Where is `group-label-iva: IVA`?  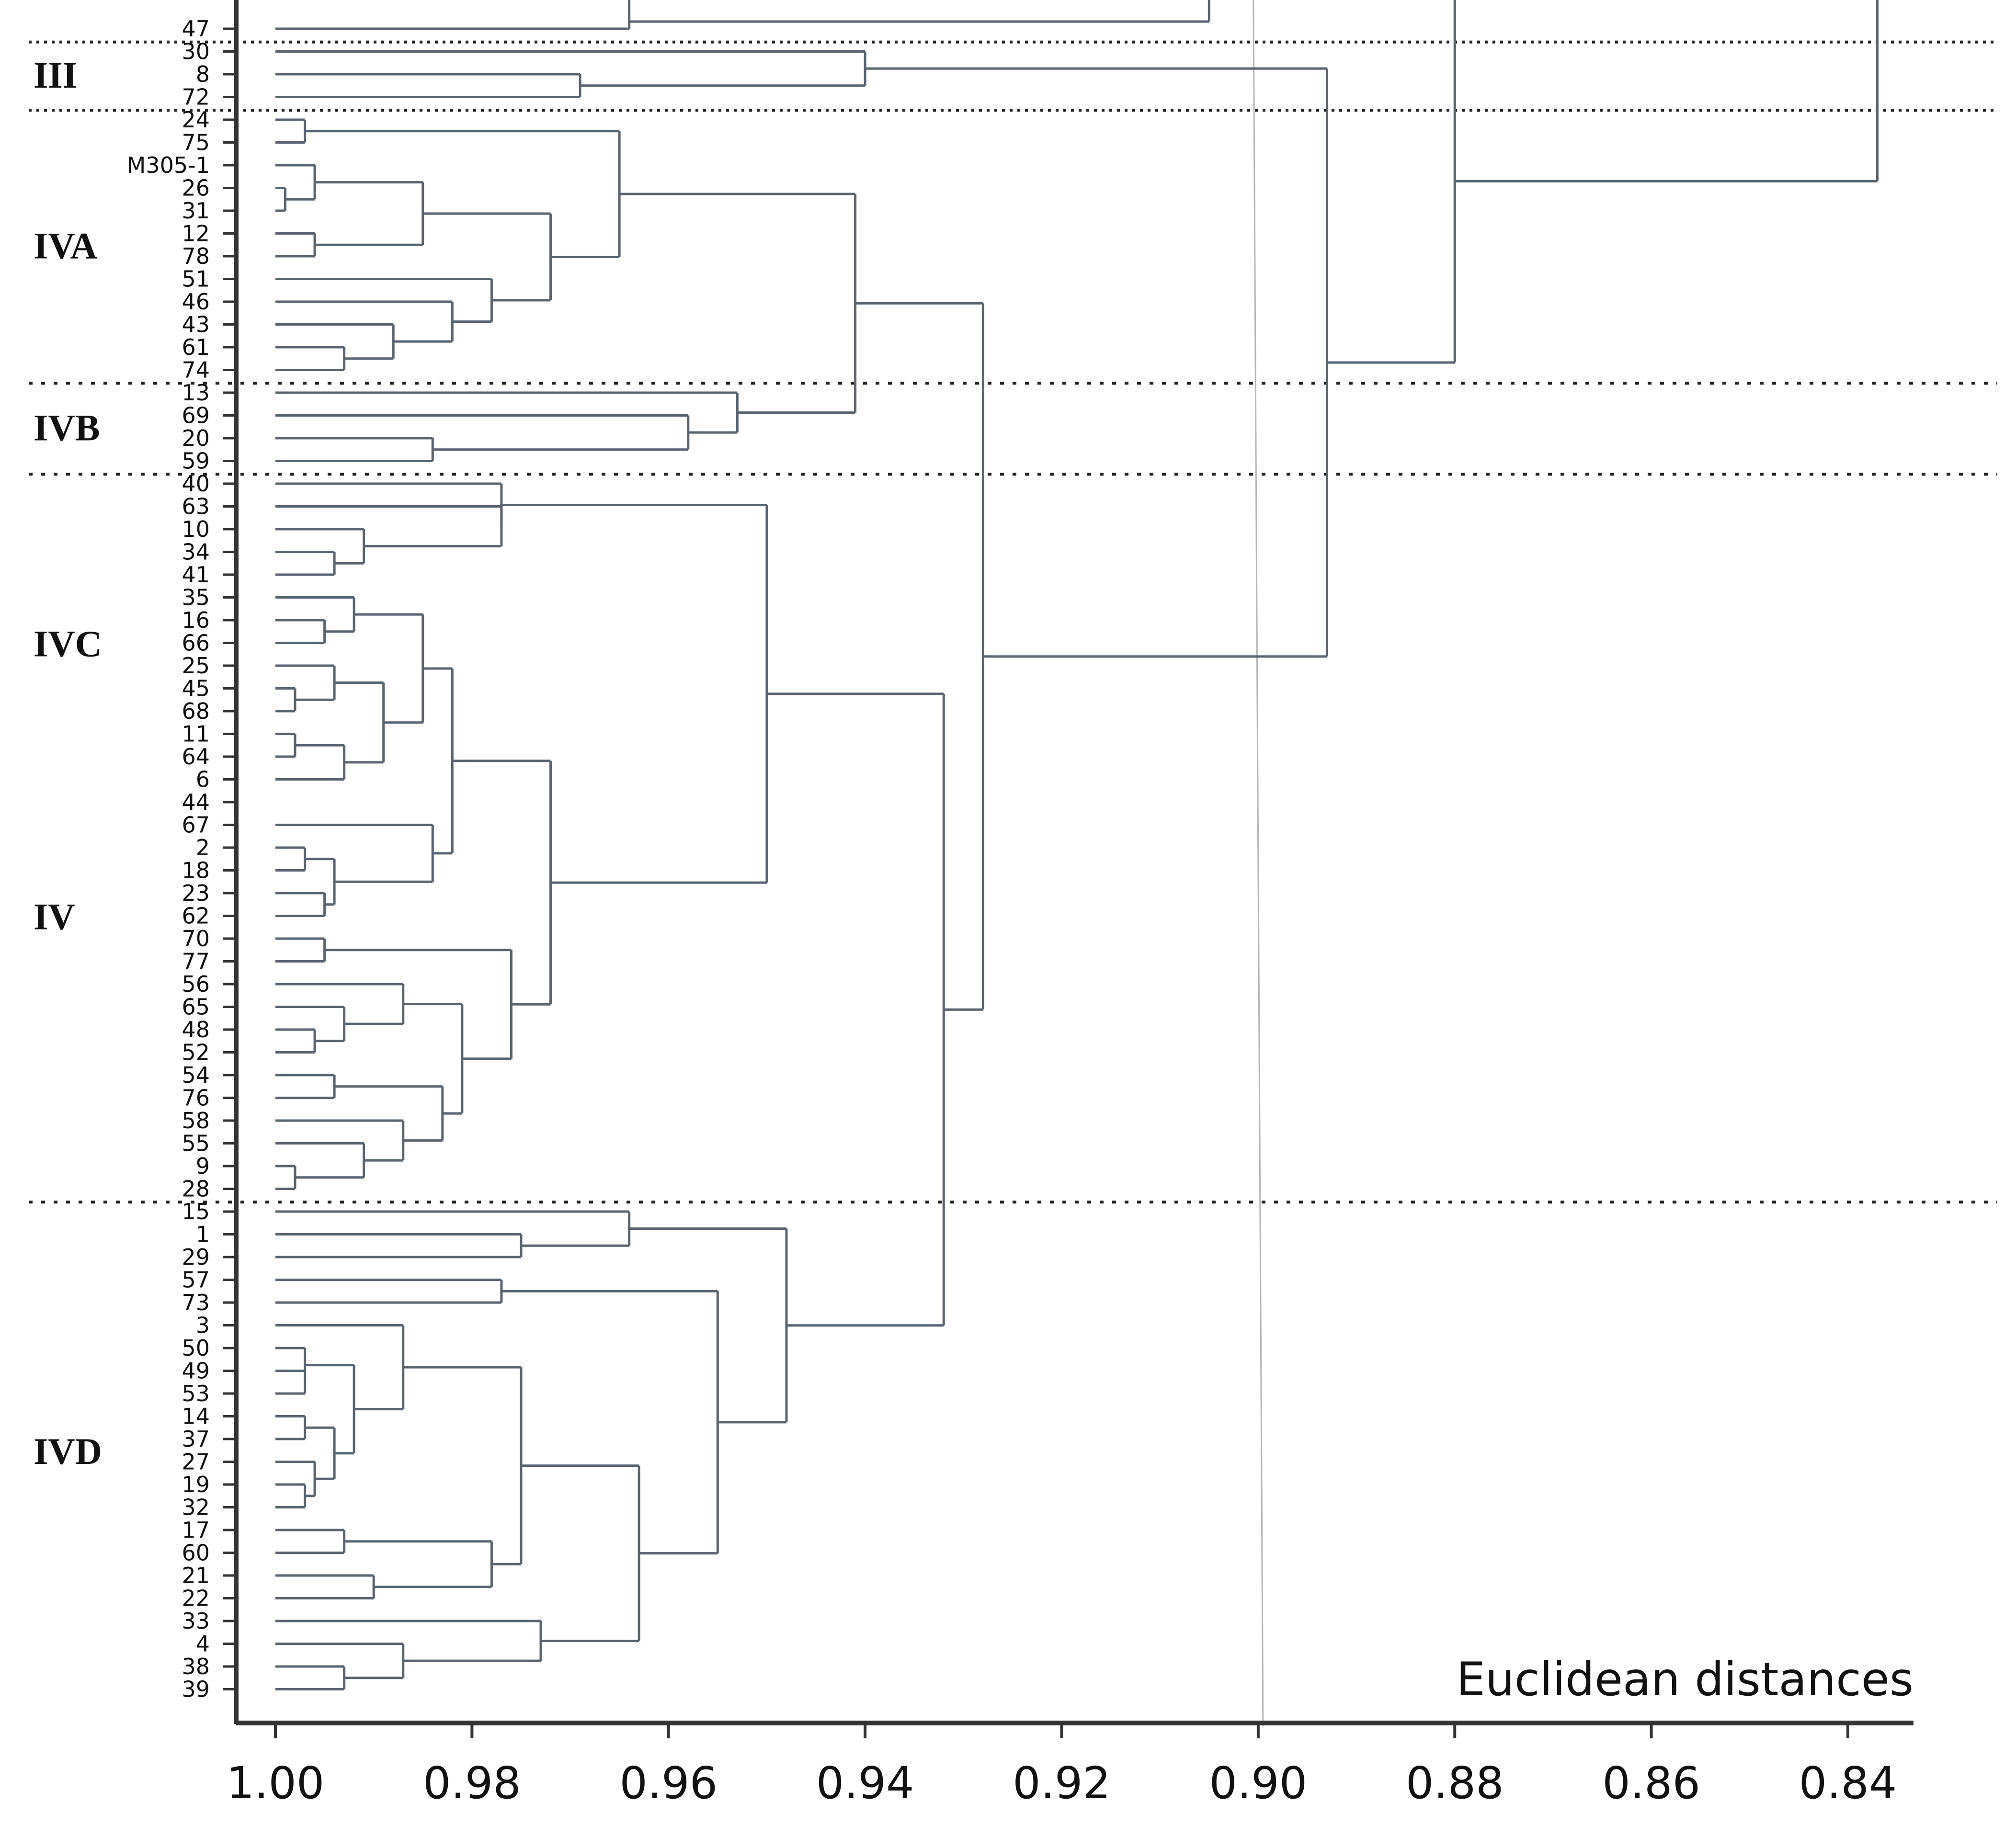 group-label-iva: IVA is located at coordinates (65, 245).